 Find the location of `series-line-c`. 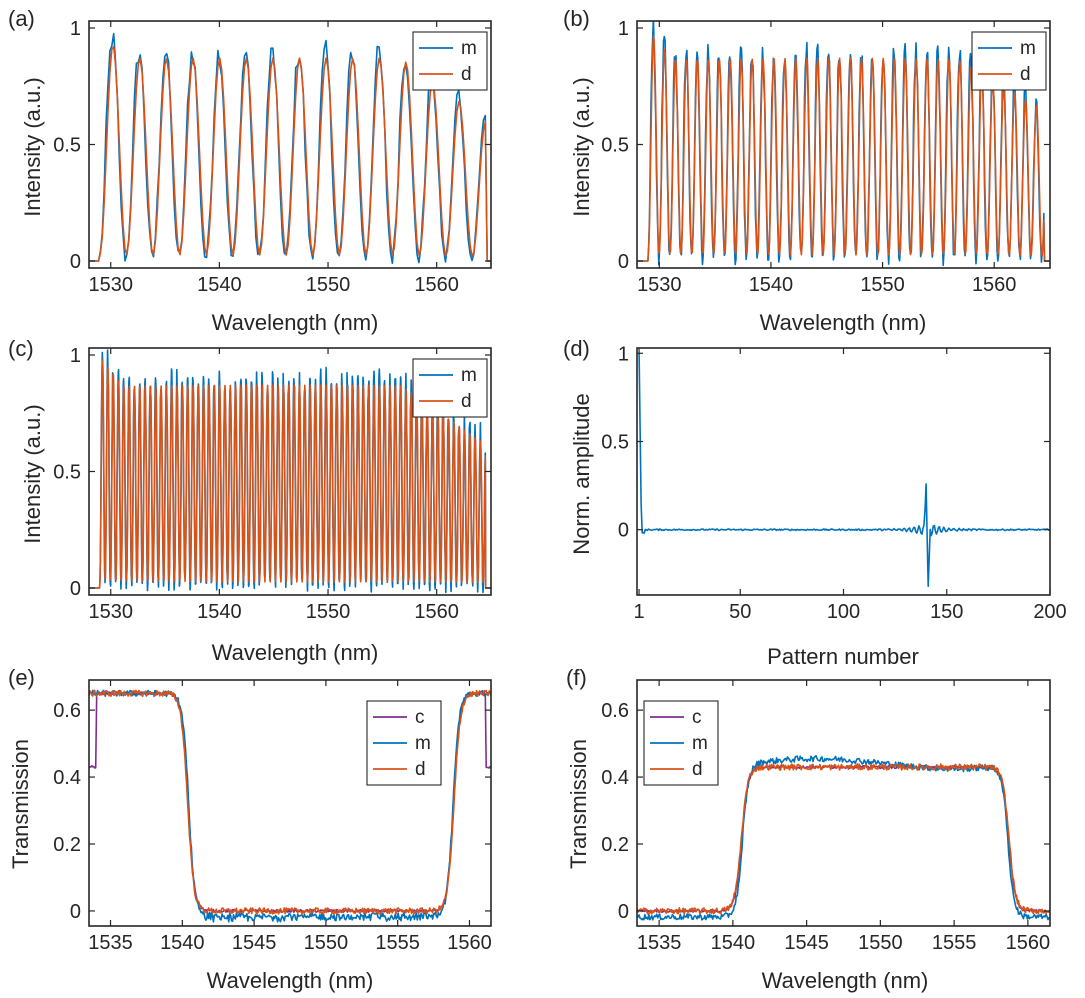

series-line-c is located at coordinates (843, 838).